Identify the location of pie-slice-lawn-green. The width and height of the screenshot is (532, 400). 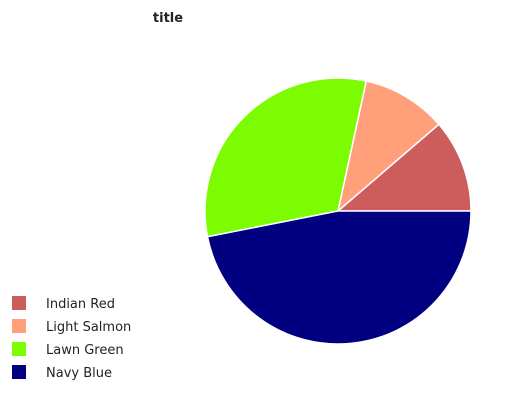
(286, 157).